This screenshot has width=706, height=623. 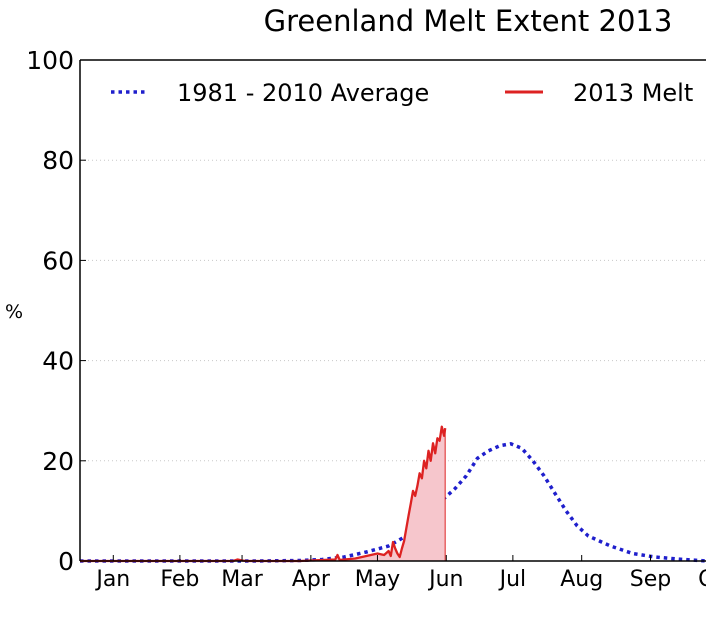 I want to click on x-tick-label-may: May, so click(x=377, y=579).